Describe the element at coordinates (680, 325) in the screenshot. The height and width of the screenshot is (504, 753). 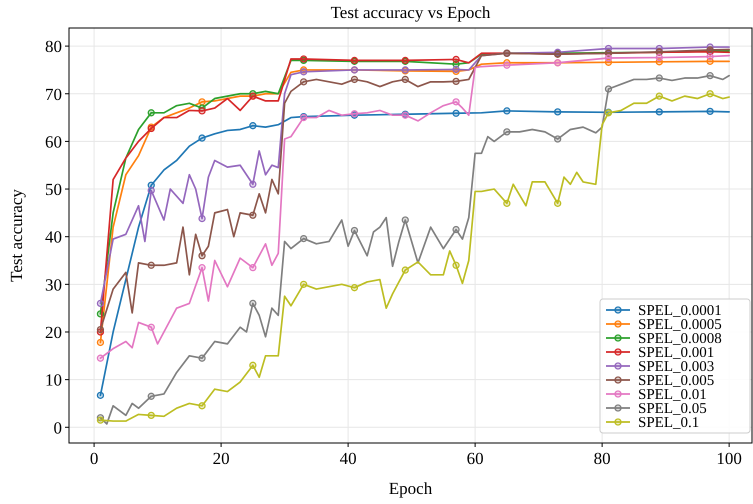
I see `legend-label: SPEL_0.0005` at that location.